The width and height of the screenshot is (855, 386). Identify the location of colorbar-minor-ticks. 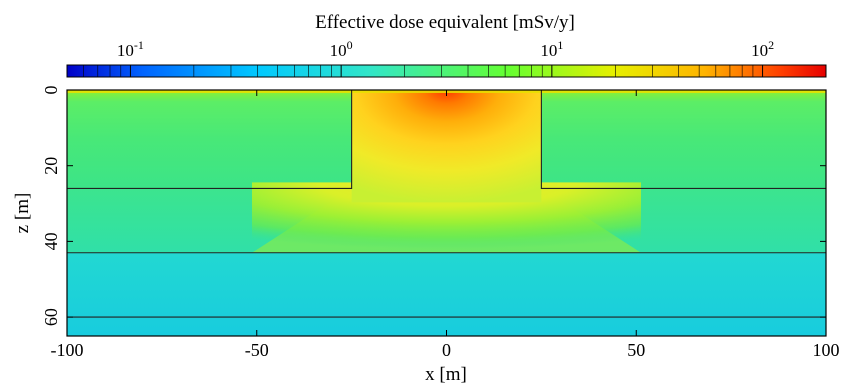
(423, 71).